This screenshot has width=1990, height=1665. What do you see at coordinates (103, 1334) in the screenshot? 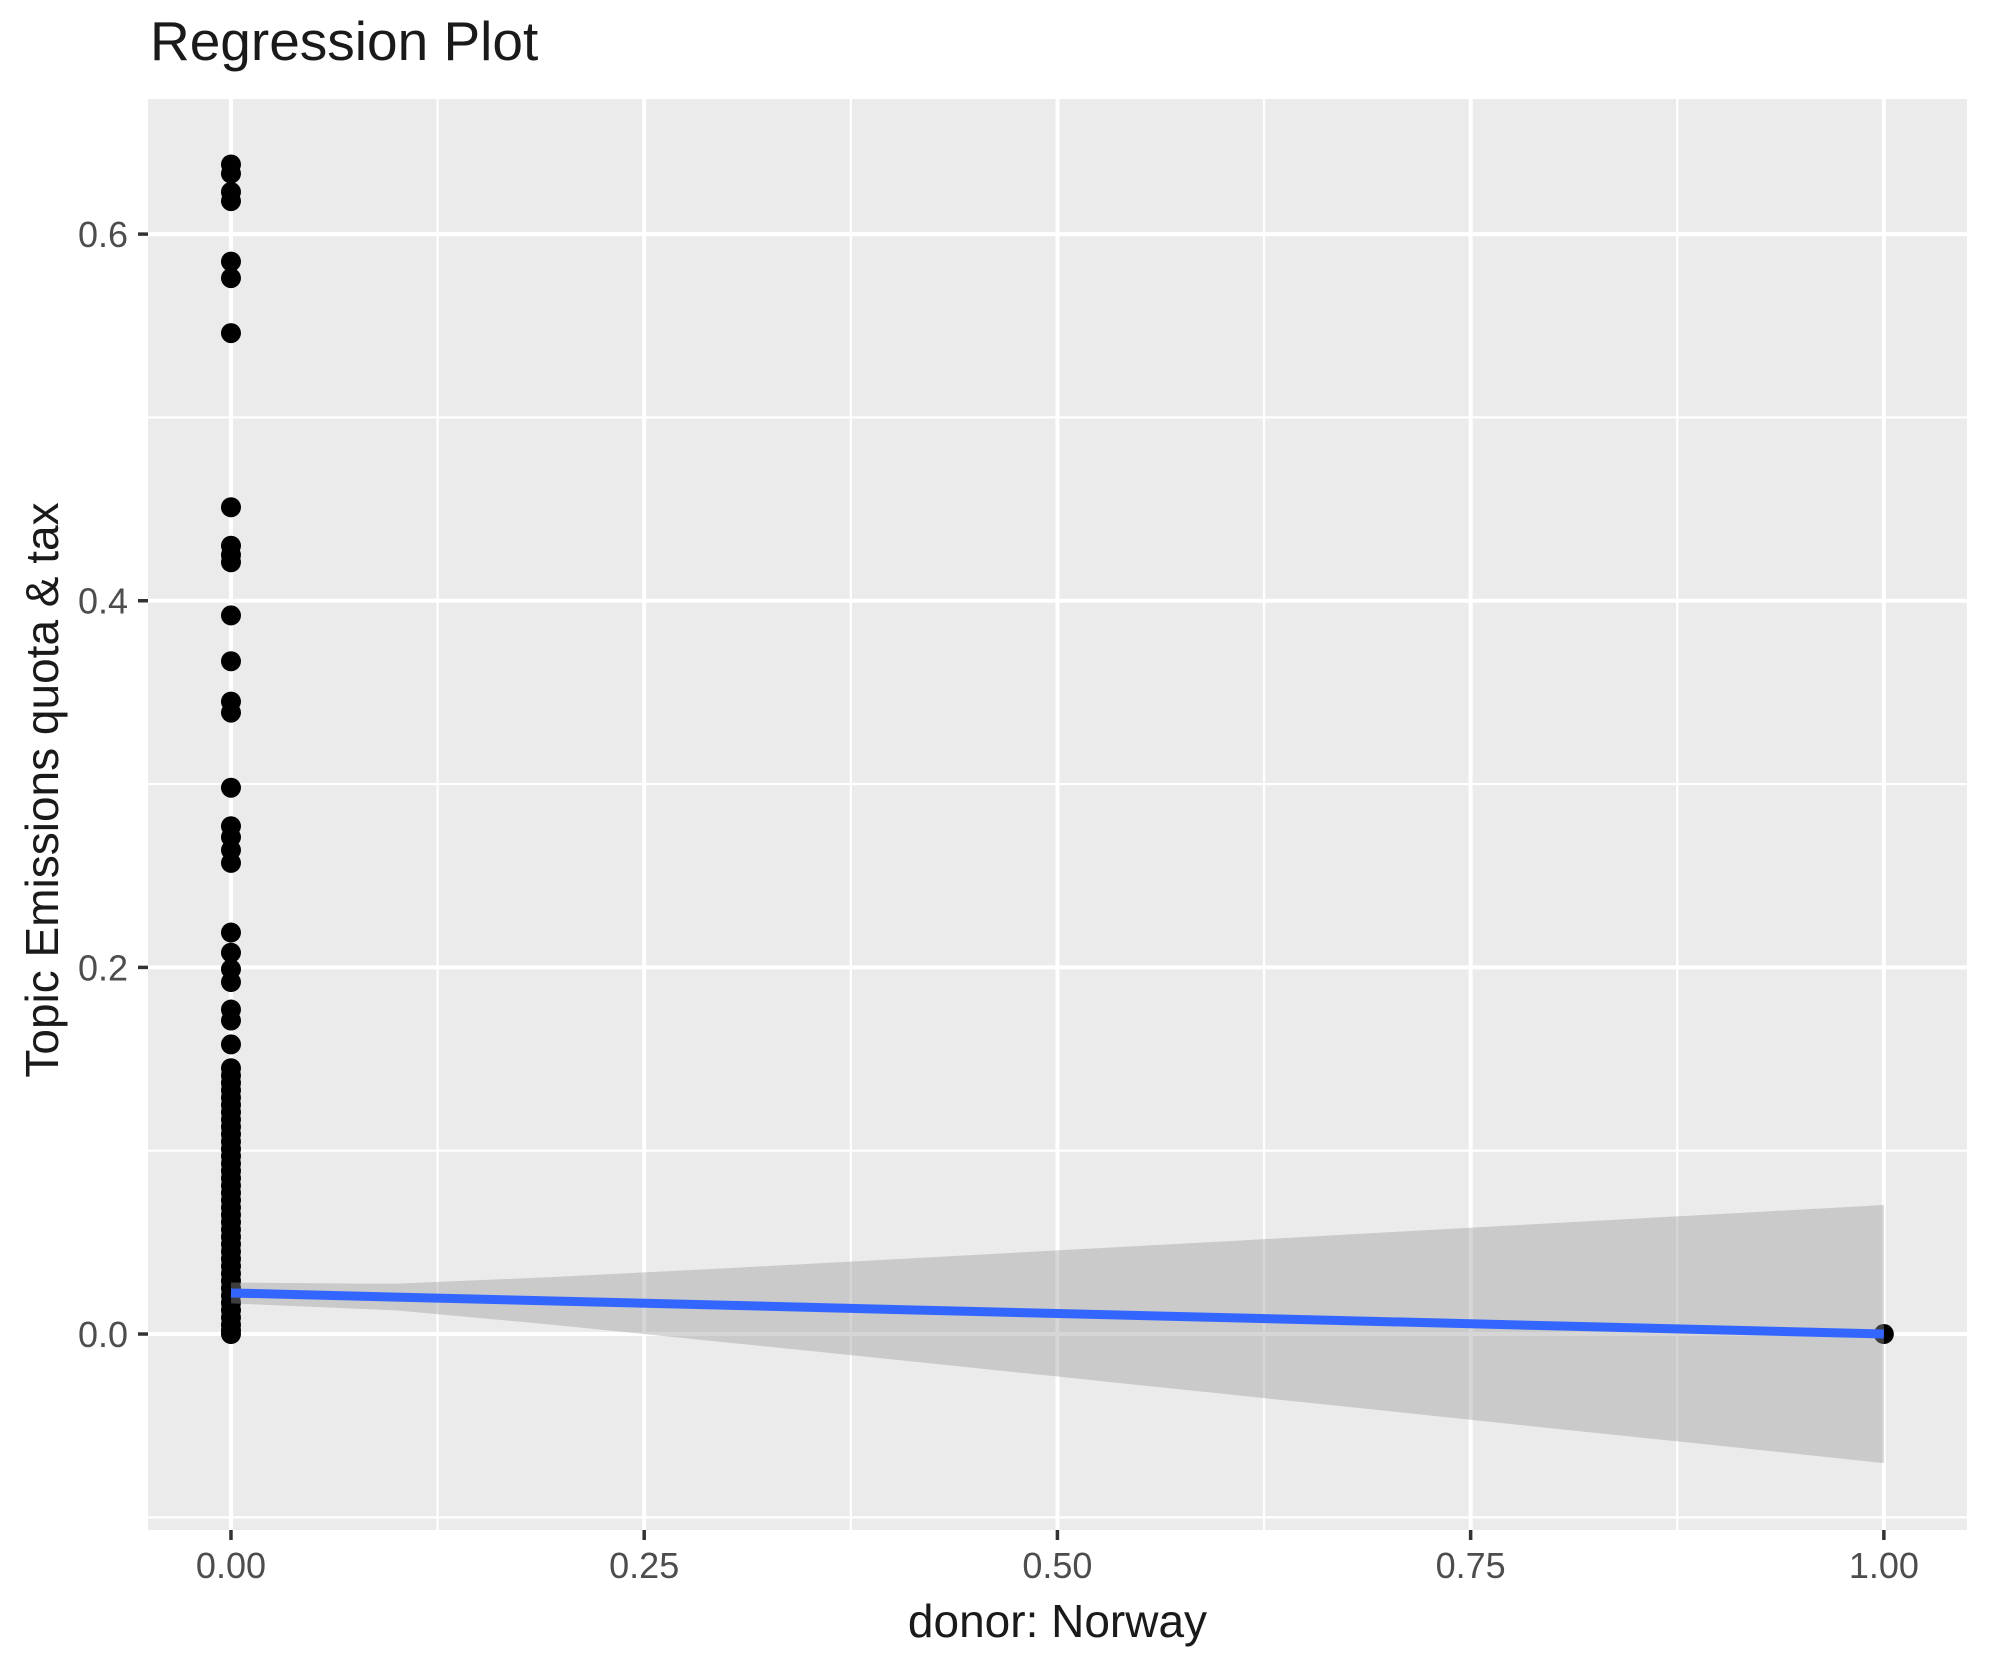
I see `y-tick-label: 0.0` at bounding box center [103, 1334].